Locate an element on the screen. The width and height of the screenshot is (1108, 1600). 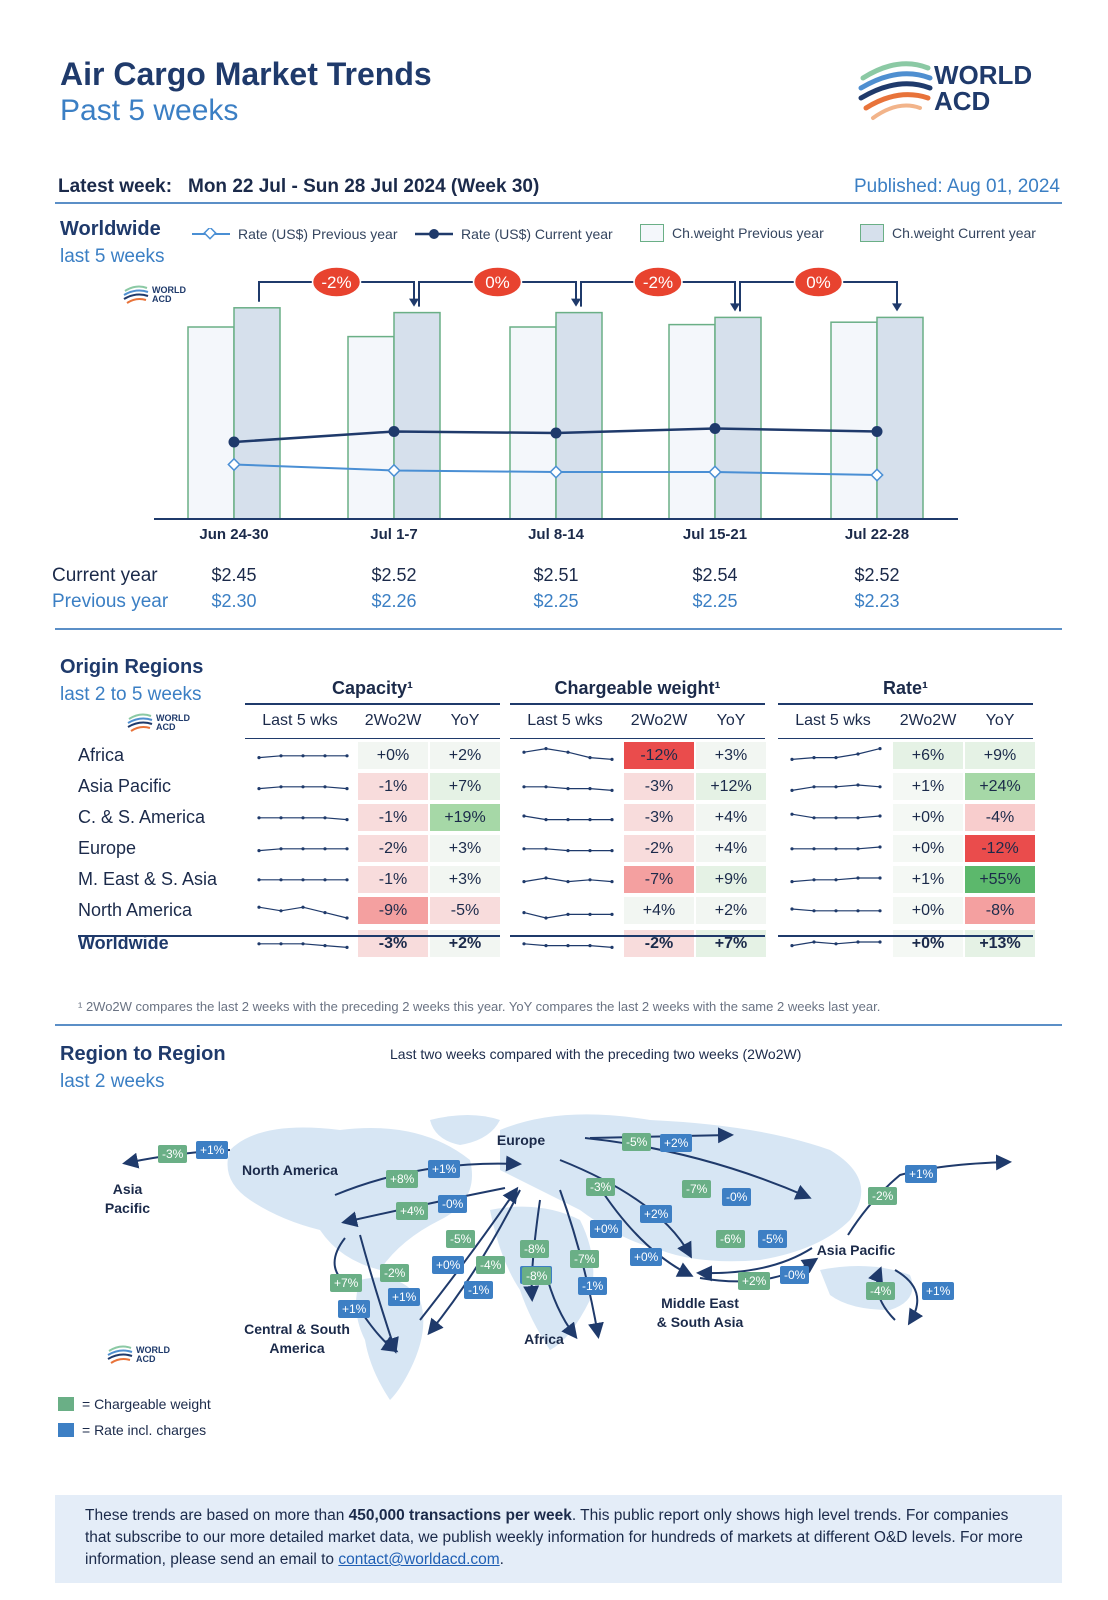
legend-rate-prev: Rate (US$) Previous year is located at coordinates (295, 234).